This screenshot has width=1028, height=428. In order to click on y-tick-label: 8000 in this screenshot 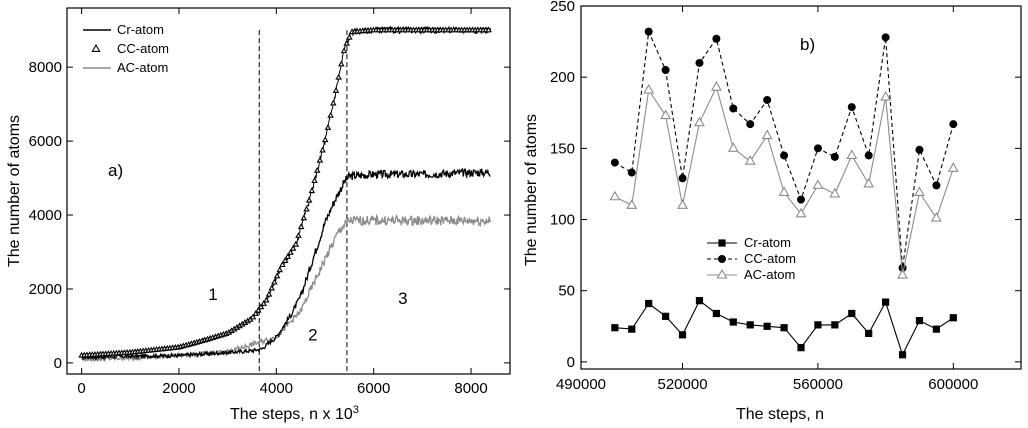, I will do `click(45, 67)`.